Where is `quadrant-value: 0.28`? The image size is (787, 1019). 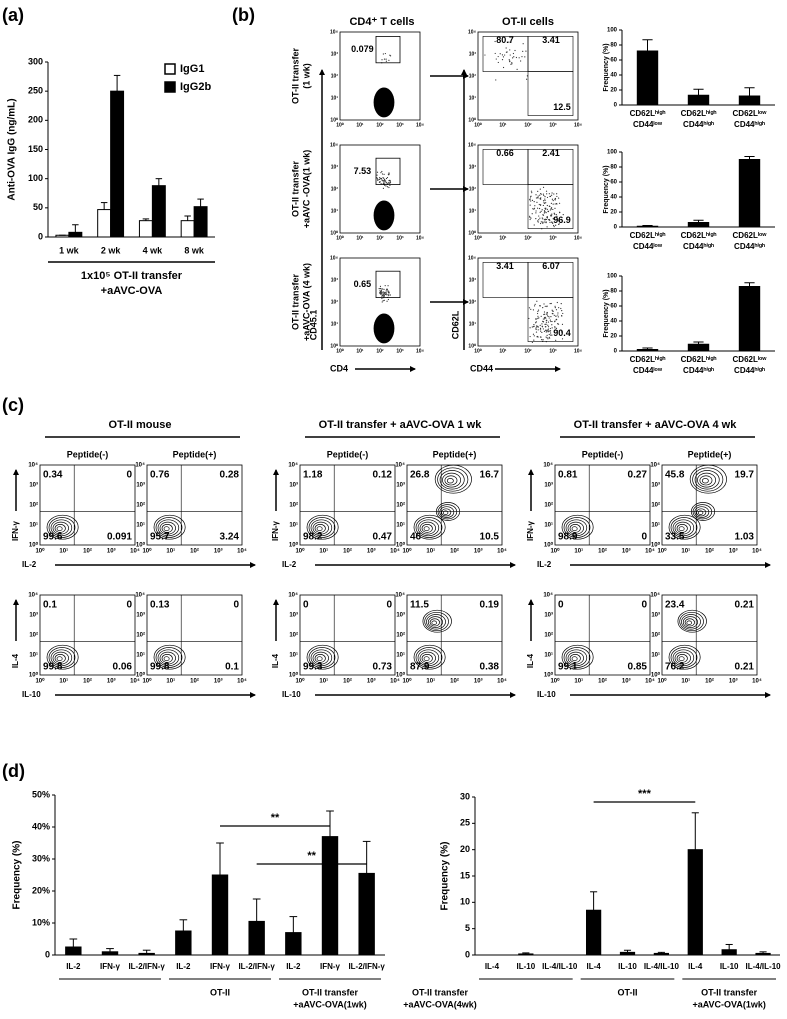 quadrant-value: 0.28 is located at coordinates (230, 475).